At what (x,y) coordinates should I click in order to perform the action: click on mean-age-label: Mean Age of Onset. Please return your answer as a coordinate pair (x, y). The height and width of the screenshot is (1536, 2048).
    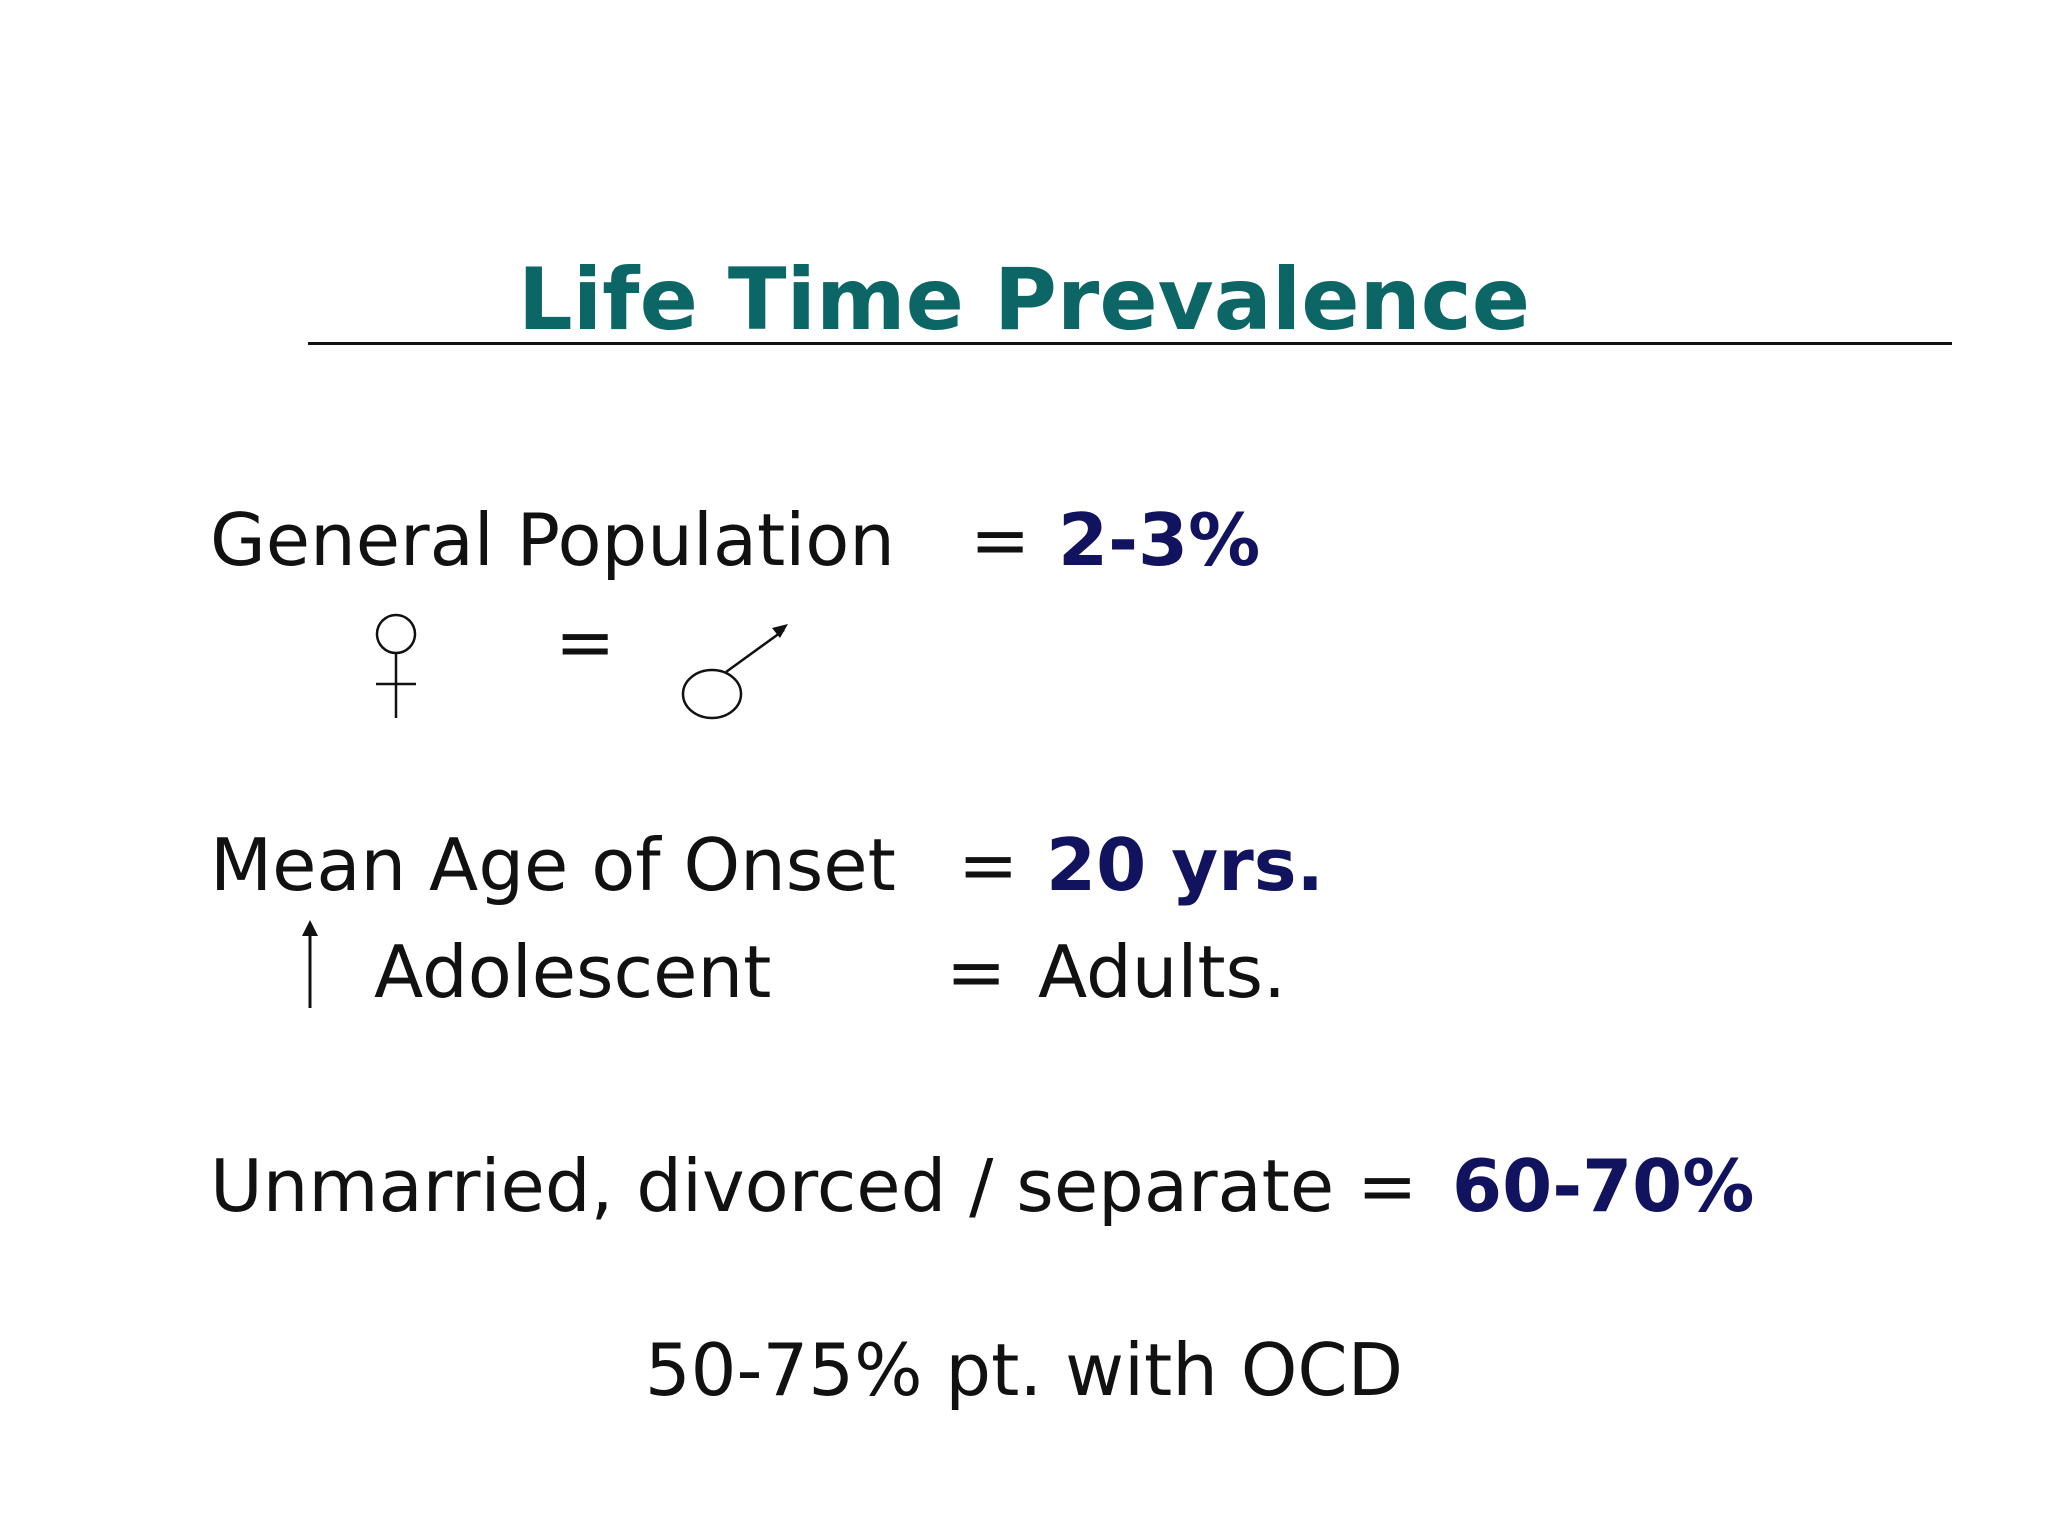
    Looking at the image, I should click on (553, 865).